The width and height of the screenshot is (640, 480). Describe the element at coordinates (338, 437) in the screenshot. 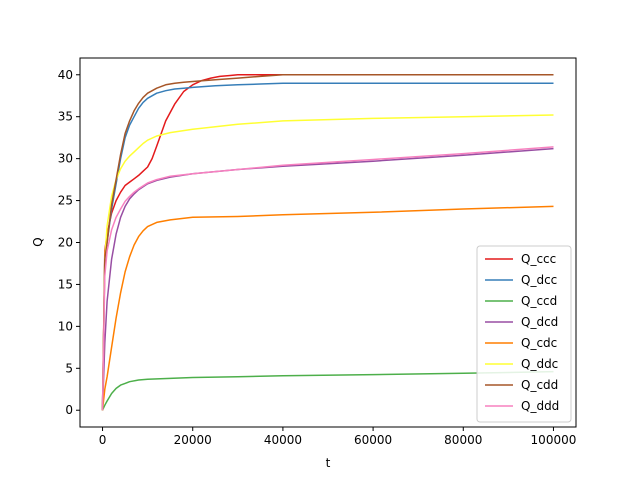

I see `x-axis: 0 20000 40000 60000 80000 100000` at that location.